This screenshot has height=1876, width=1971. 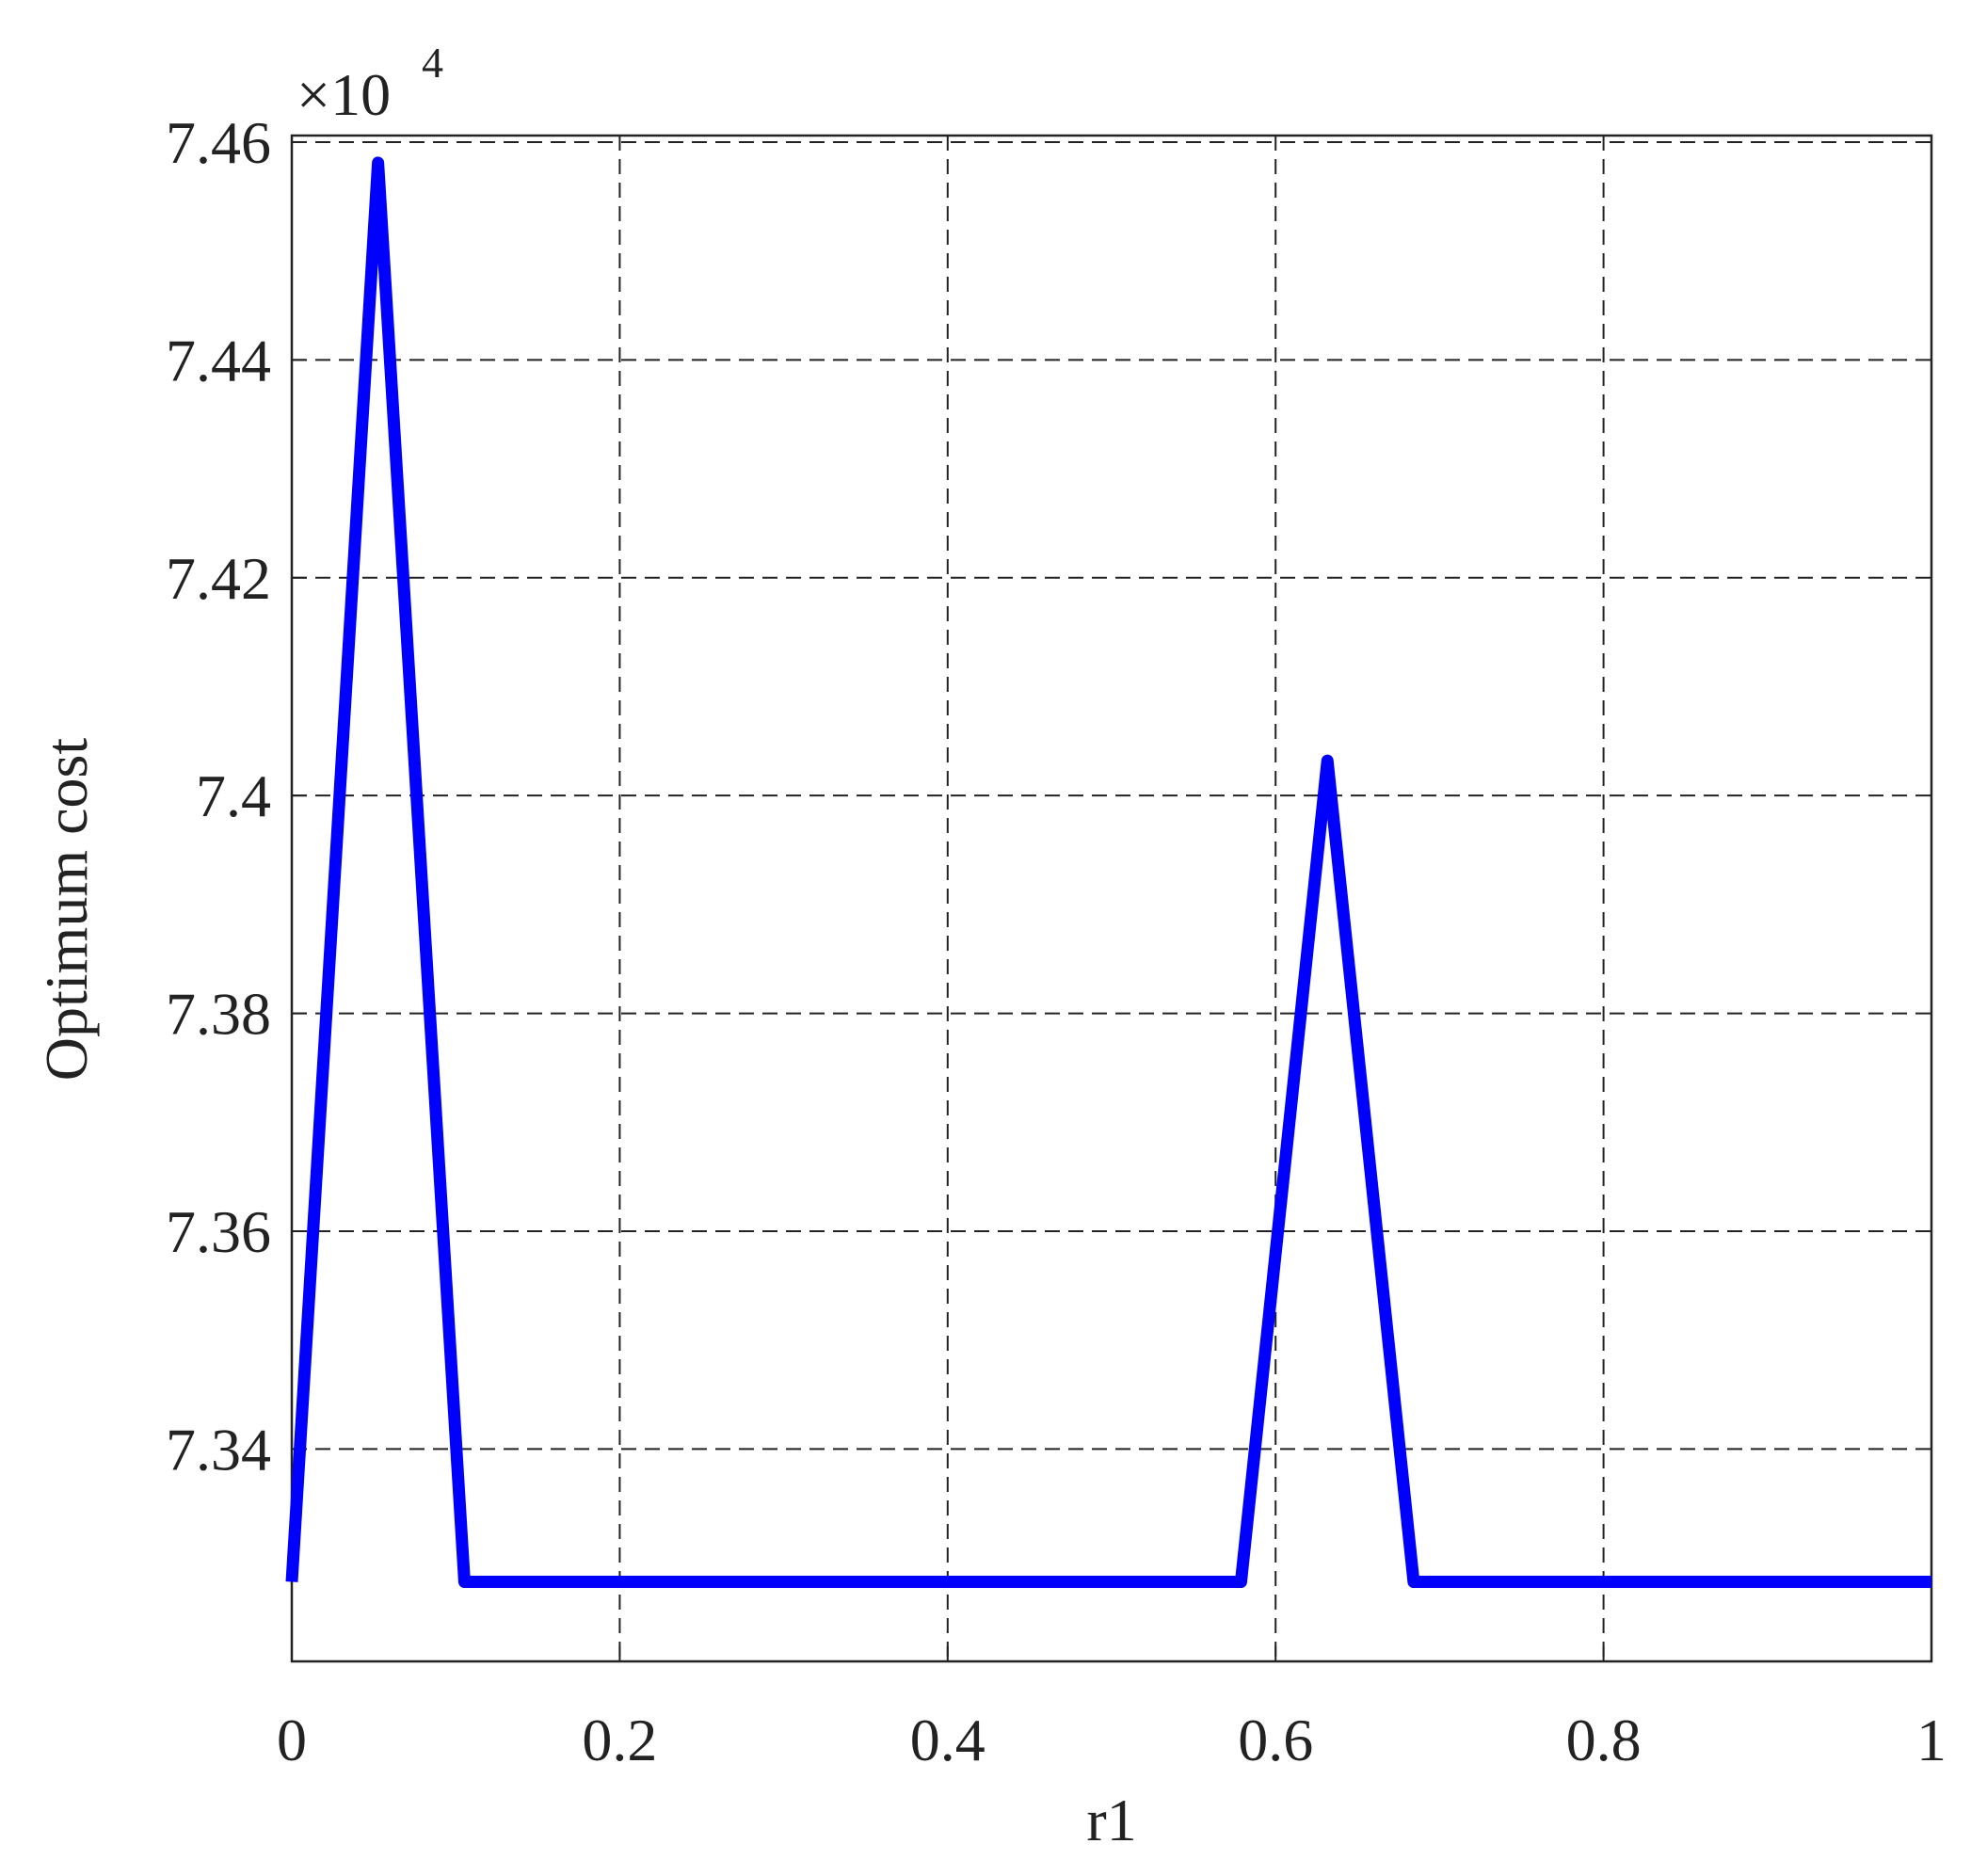 What do you see at coordinates (433, 63) in the screenshot?
I see `y-multiplier-exponent: 4` at bounding box center [433, 63].